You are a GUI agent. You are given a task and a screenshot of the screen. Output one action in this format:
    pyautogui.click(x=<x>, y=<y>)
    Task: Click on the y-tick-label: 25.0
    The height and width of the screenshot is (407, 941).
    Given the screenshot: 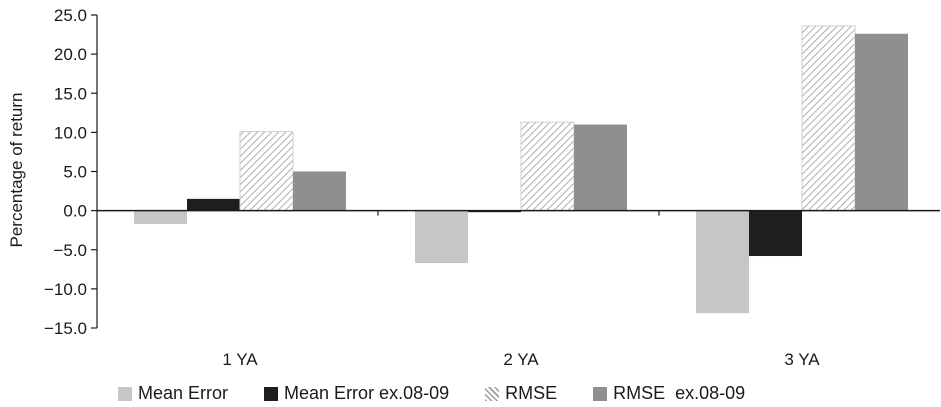 What is the action you would take?
    pyautogui.click(x=70, y=15)
    